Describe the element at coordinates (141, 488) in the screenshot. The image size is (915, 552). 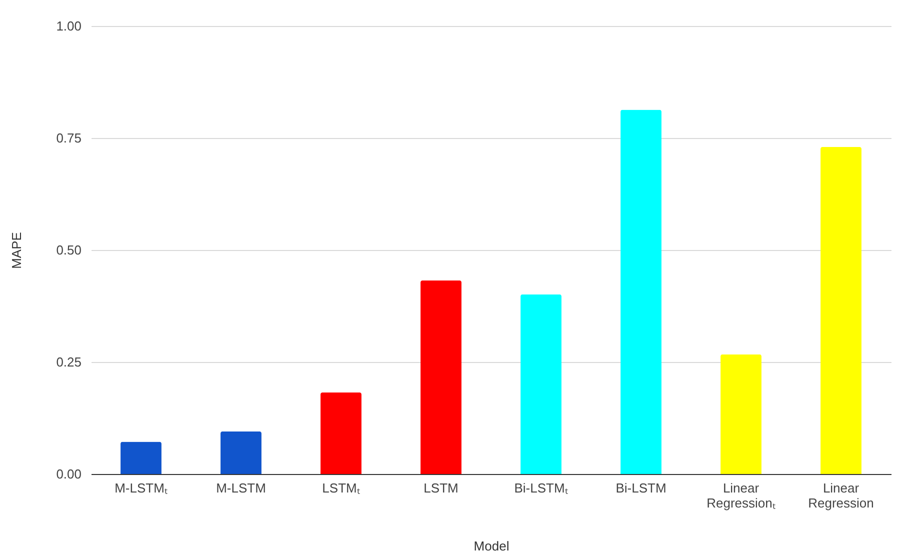
I see `x-tick-label: M-LSTMₜ` at that location.